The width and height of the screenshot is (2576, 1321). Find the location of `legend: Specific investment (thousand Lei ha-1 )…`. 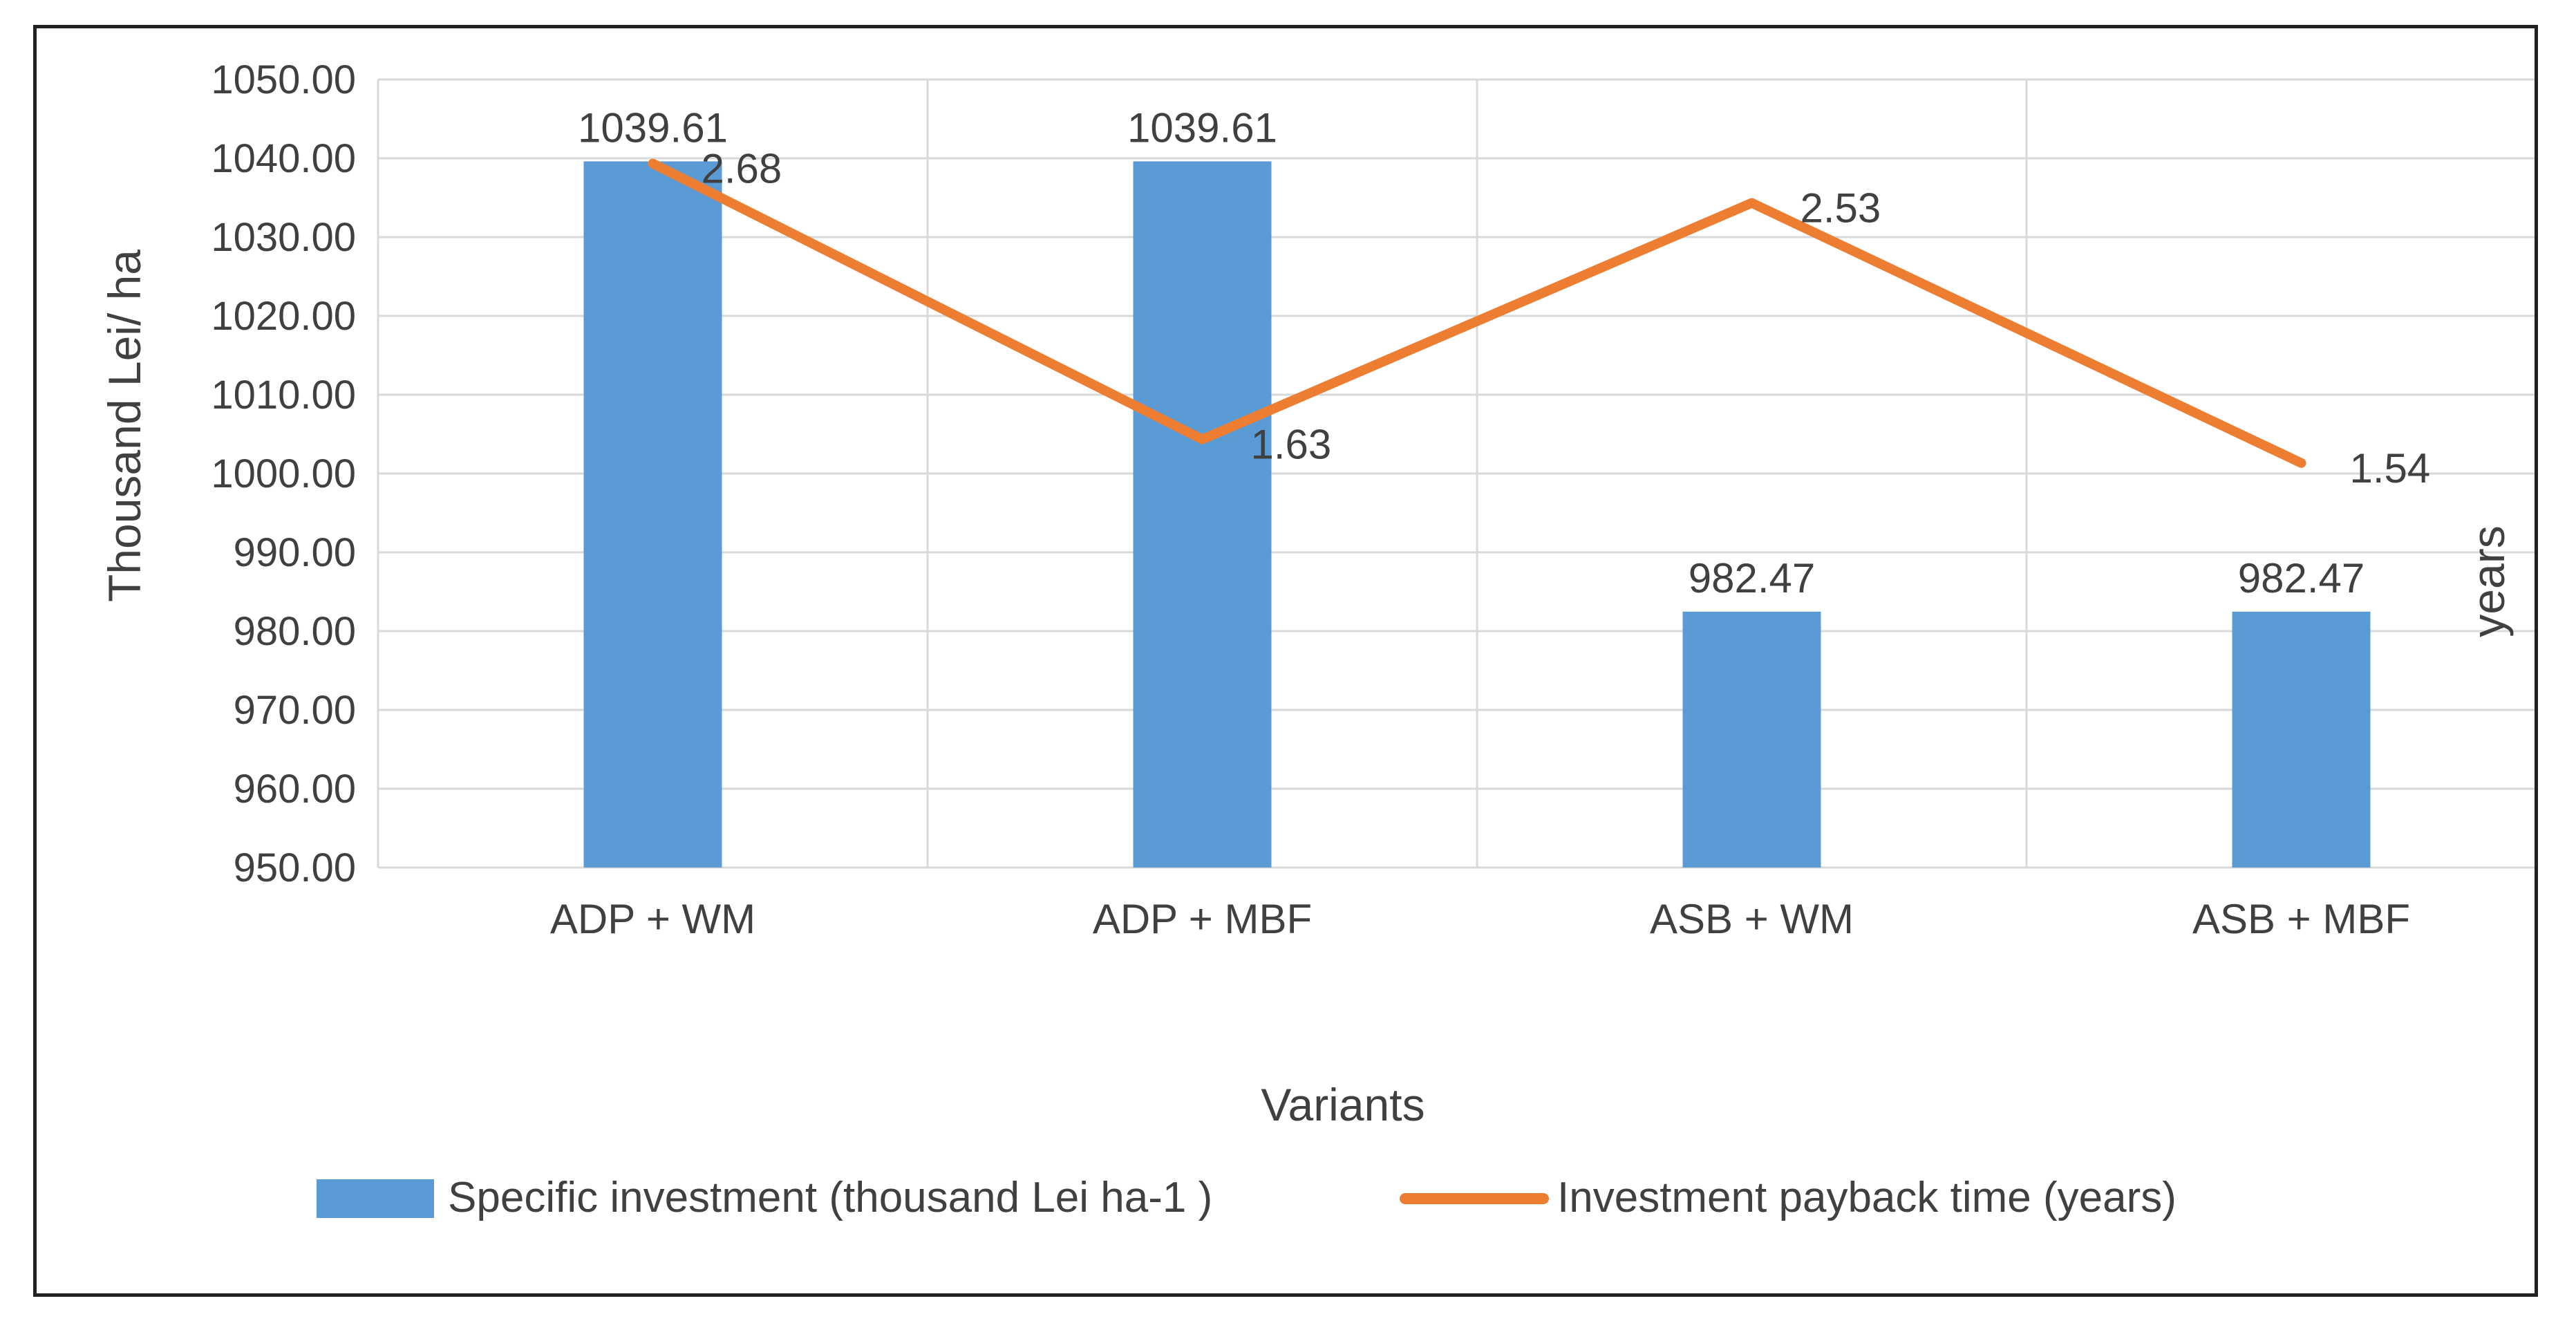

legend: Specific investment (thousand Lei ha-1 )… is located at coordinates (1247, 1197).